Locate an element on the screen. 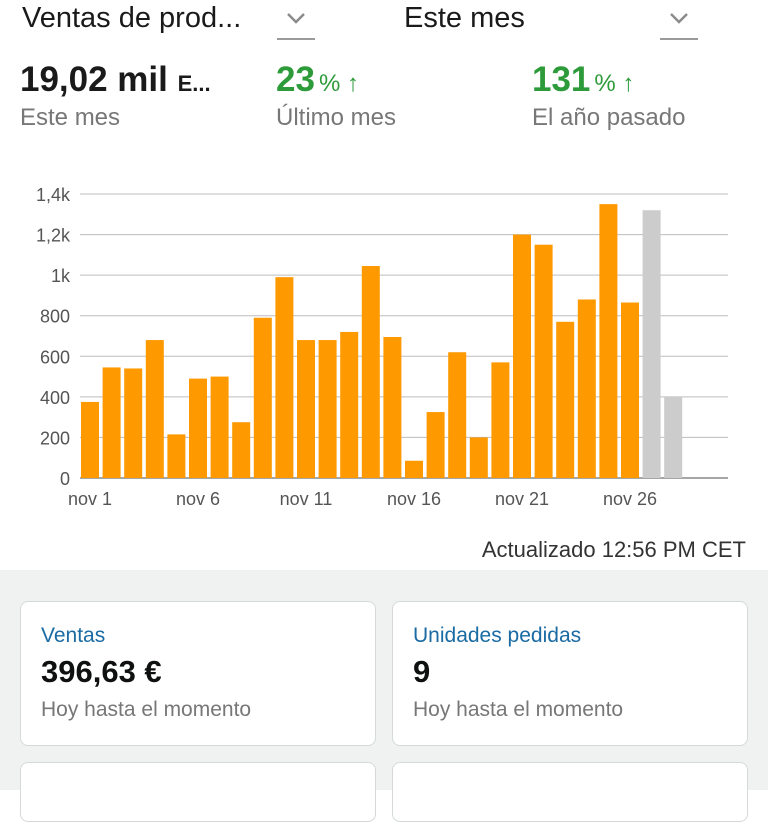 The height and width of the screenshot is (822, 768). y-tick-label: 0 is located at coordinates (65, 479).